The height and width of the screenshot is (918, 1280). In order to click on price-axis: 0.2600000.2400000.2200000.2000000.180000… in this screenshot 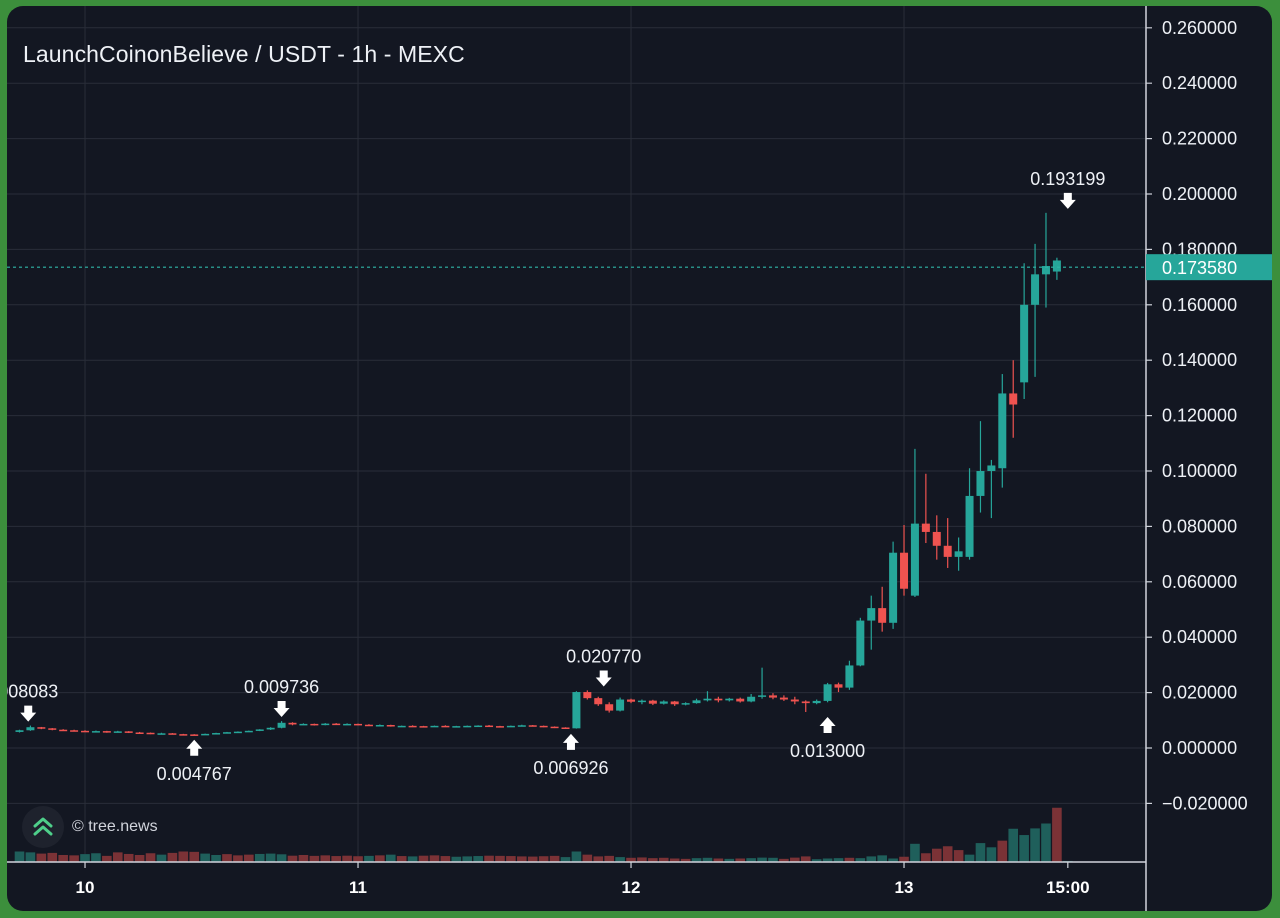, I will do `click(1208, 458)`.